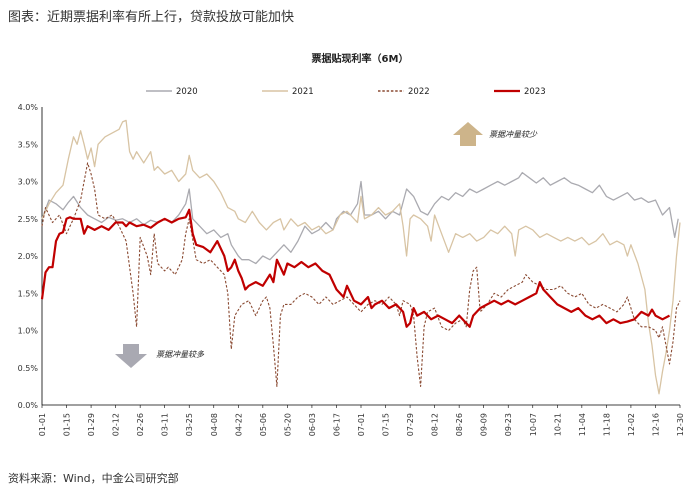  I want to click on x-tick-label: 08-12, so click(435, 424).